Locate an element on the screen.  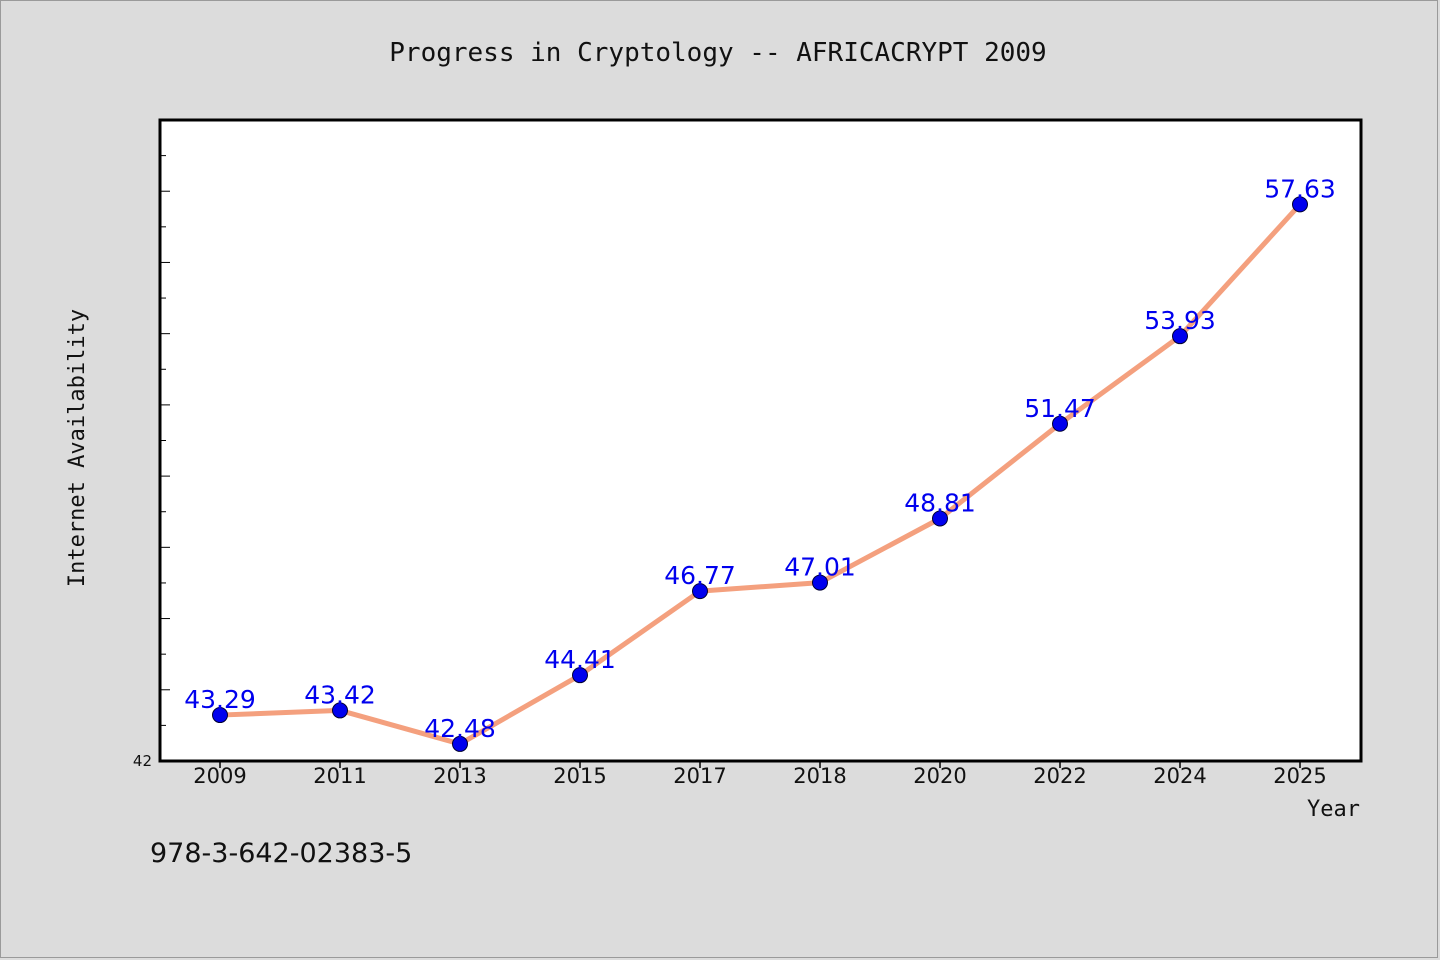
x-axis-title: Year is located at coordinates (1333, 809).